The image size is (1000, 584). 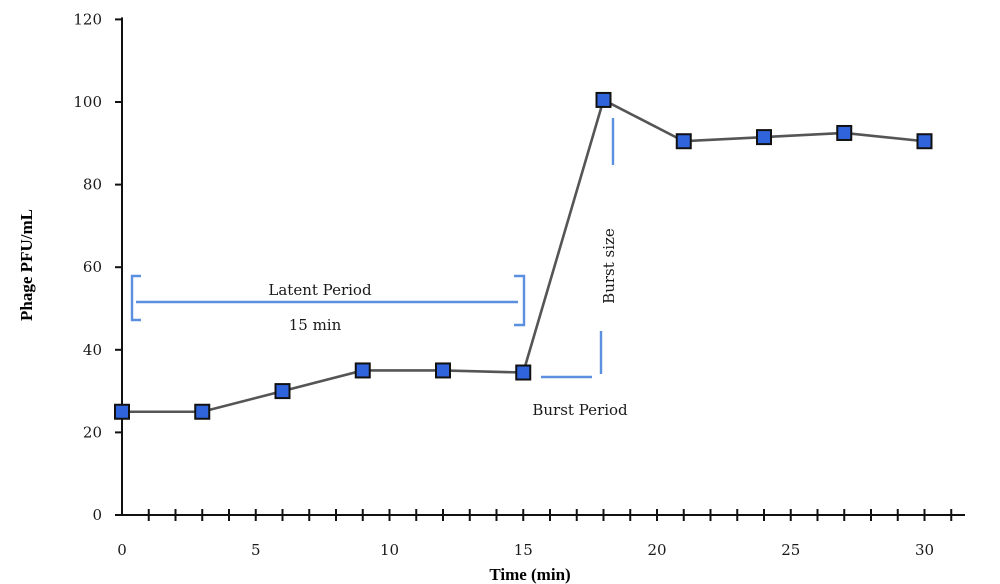 What do you see at coordinates (656, 550) in the screenshot?
I see `x-tick-label: 20` at bounding box center [656, 550].